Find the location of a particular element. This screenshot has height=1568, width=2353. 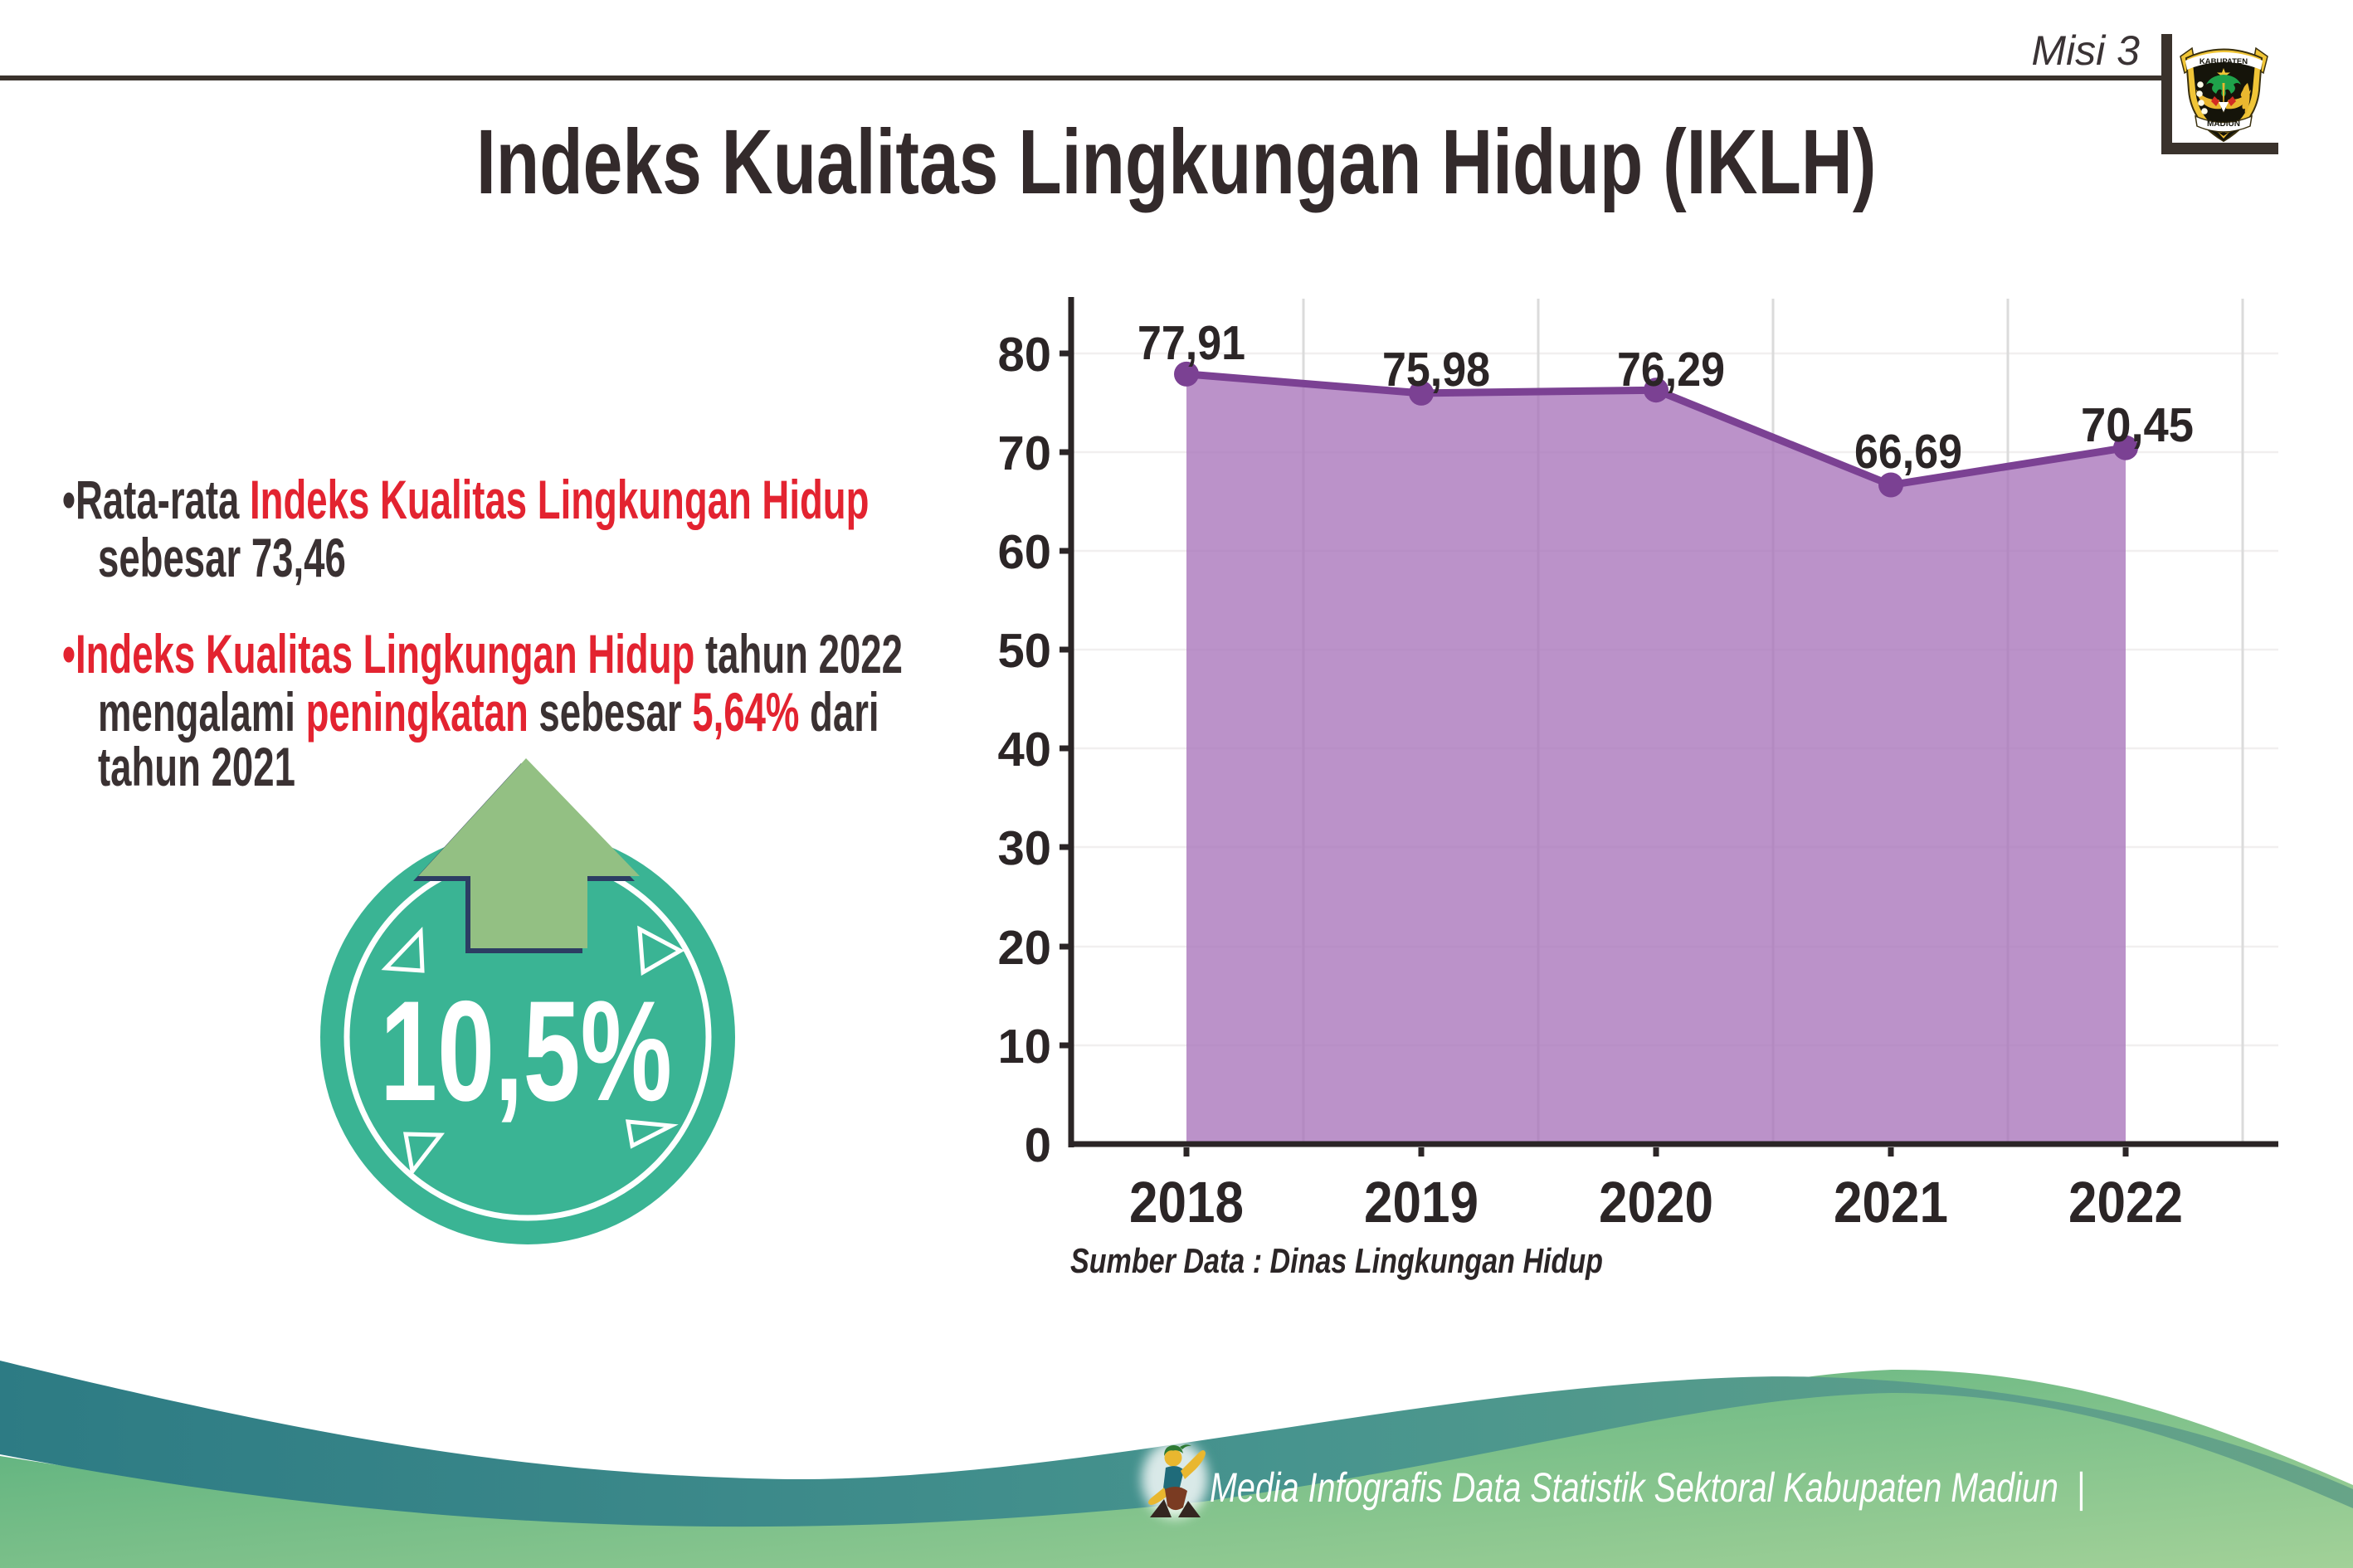

svg-text: 2022 is located at coordinates (2125, 1202).